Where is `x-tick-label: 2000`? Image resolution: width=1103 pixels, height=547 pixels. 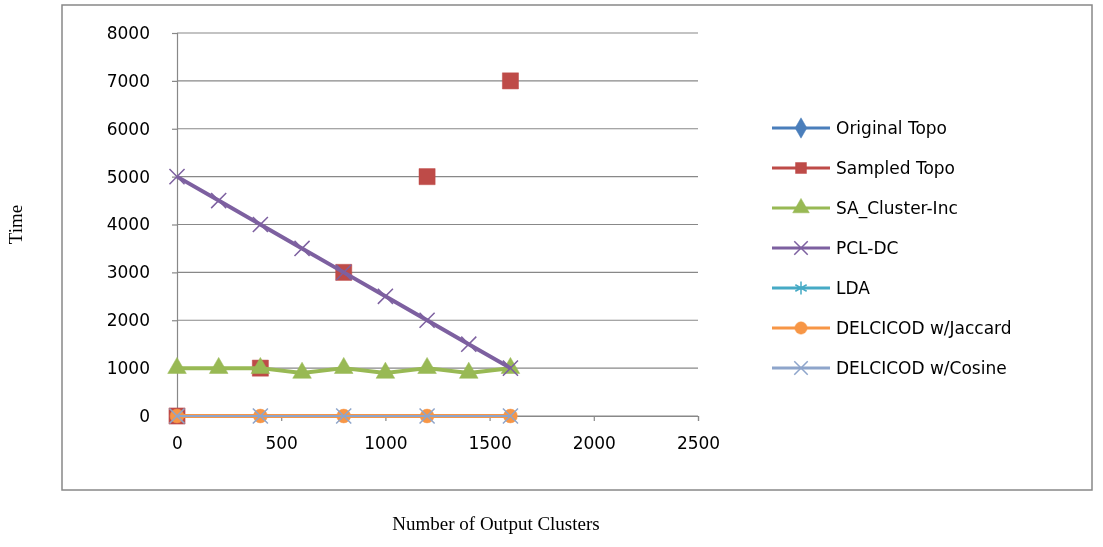
x-tick-label: 2000 is located at coordinates (594, 443).